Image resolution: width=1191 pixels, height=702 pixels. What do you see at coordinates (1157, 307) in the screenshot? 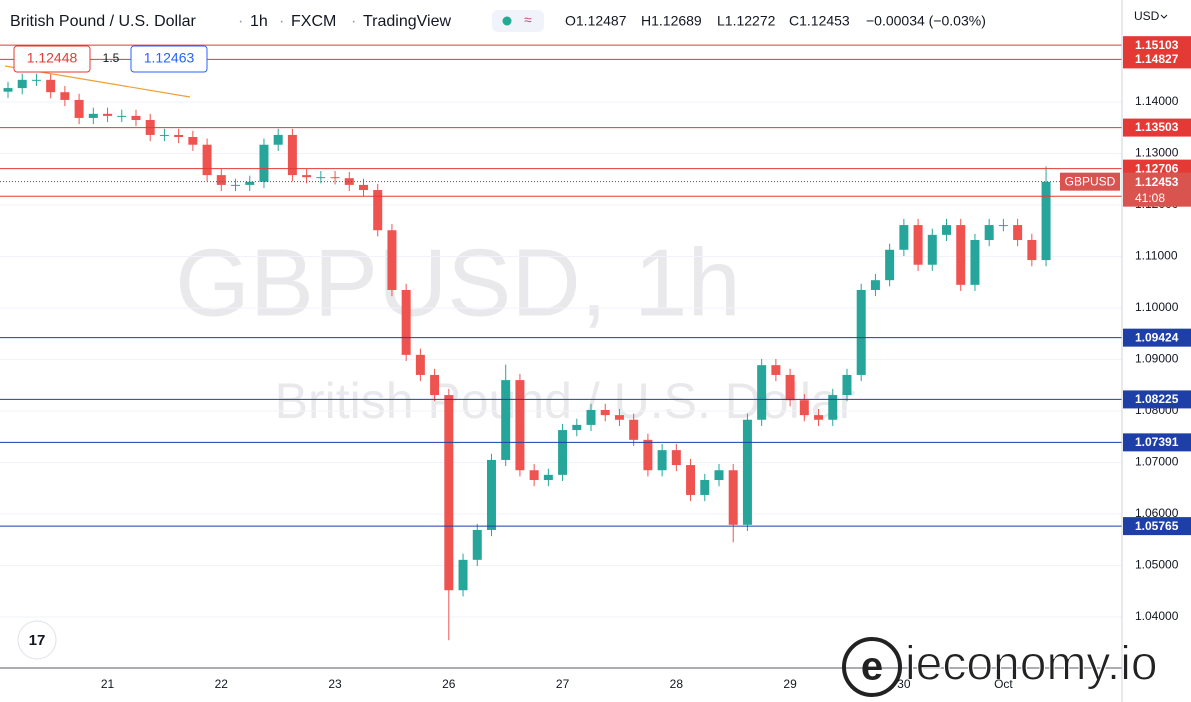
I see `y-tick-label: 1.10000` at bounding box center [1157, 307].